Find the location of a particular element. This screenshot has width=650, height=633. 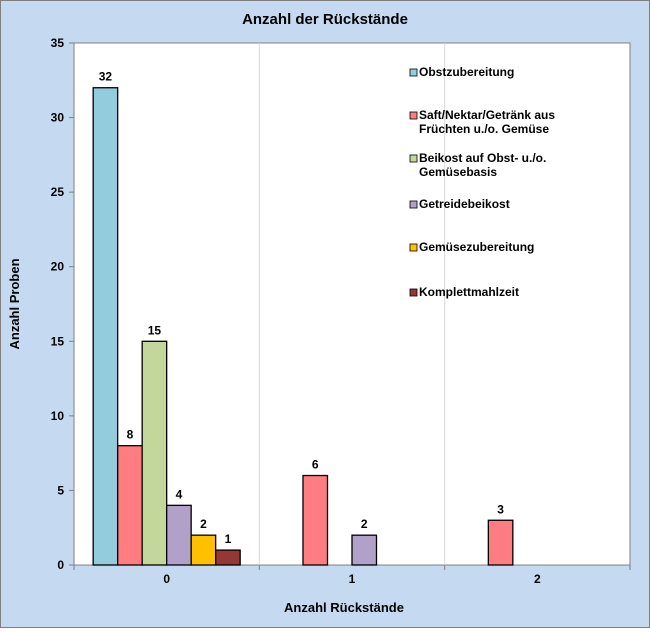

legend-entry: Saft/Nektar/Getränk aus is located at coordinates (487, 115).